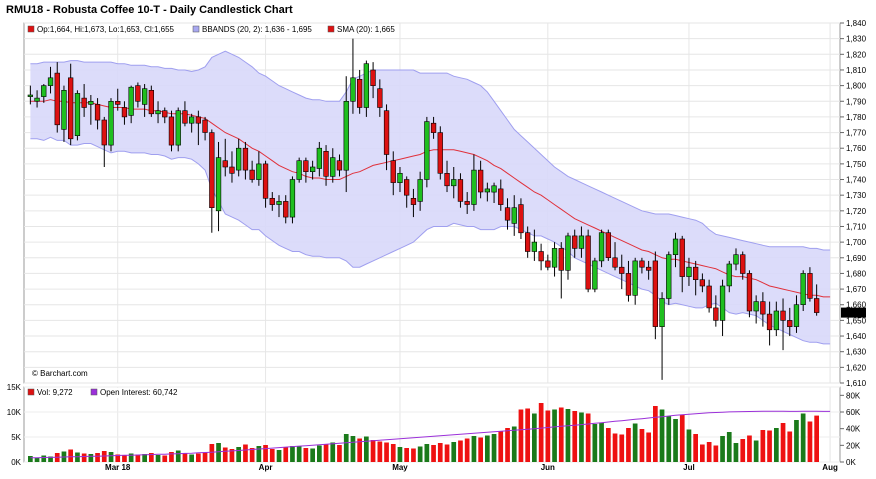  Describe the element at coordinates (856, 305) in the screenshot. I see `price-tick-label: 1,660` at that location.